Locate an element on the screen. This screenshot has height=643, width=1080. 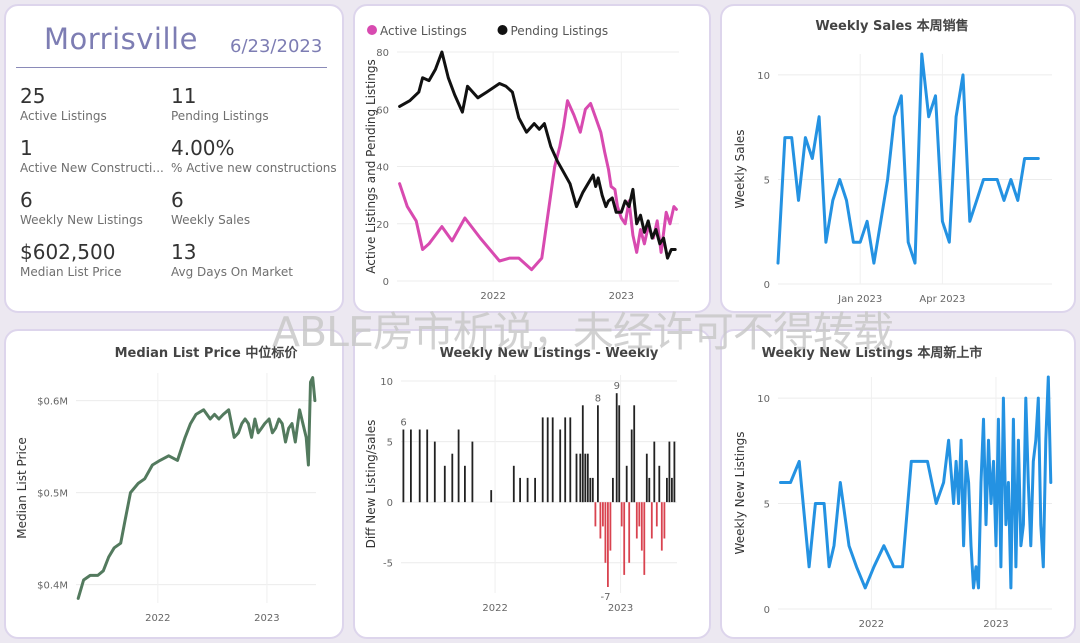
kpi-label: % Active new constructions is located at coordinates (254, 168).